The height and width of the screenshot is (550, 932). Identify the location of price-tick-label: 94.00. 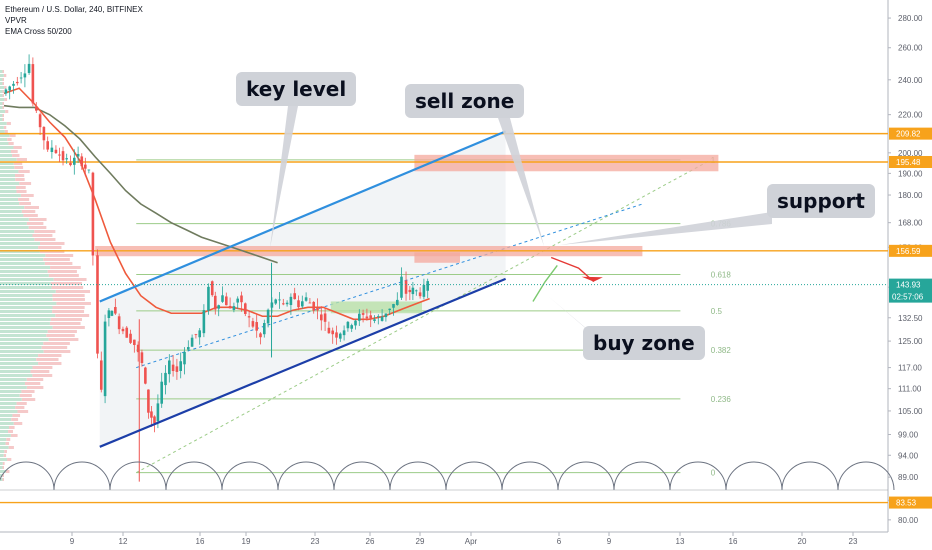
(908, 455).